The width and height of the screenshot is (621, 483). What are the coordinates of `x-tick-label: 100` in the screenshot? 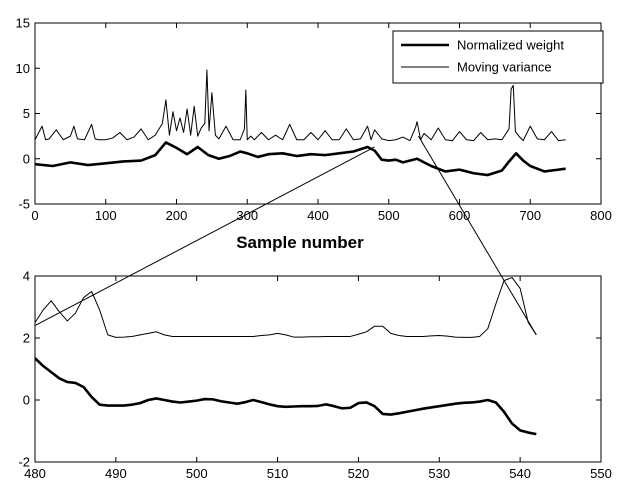 It's located at (106, 215).